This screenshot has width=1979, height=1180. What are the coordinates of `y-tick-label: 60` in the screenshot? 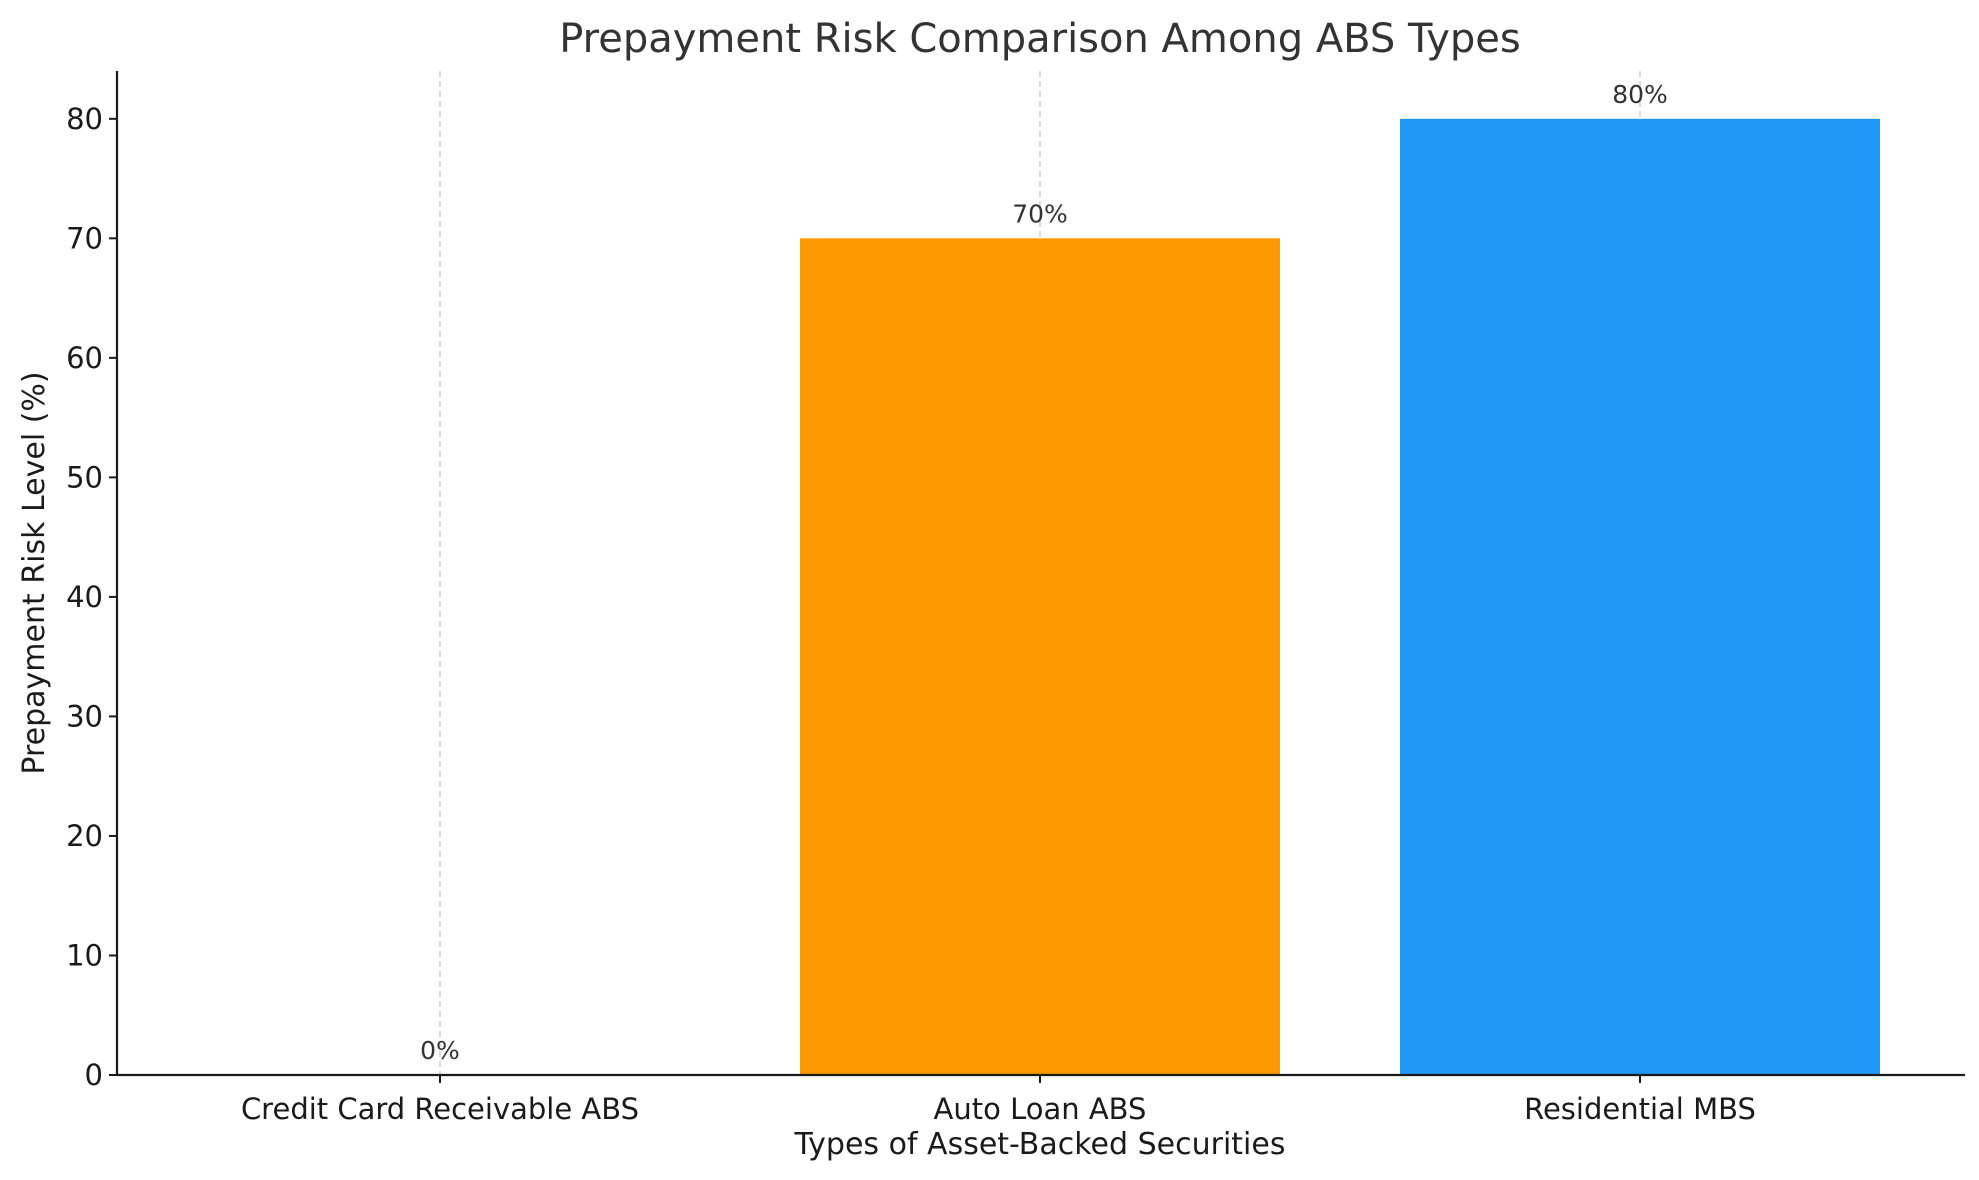 It's located at (84, 358).